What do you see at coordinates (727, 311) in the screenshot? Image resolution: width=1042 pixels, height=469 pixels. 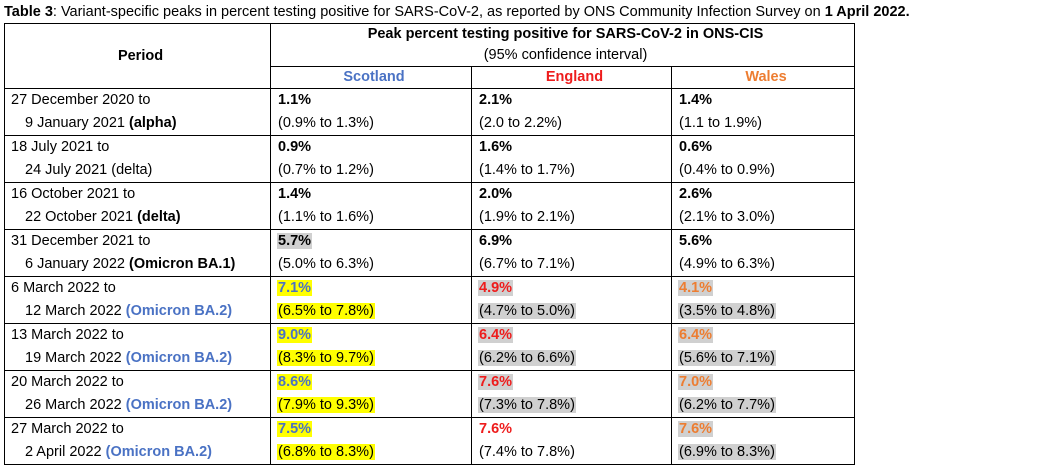 I see `confidence-interval: (3.5% to 4.8%)` at bounding box center [727, 311].